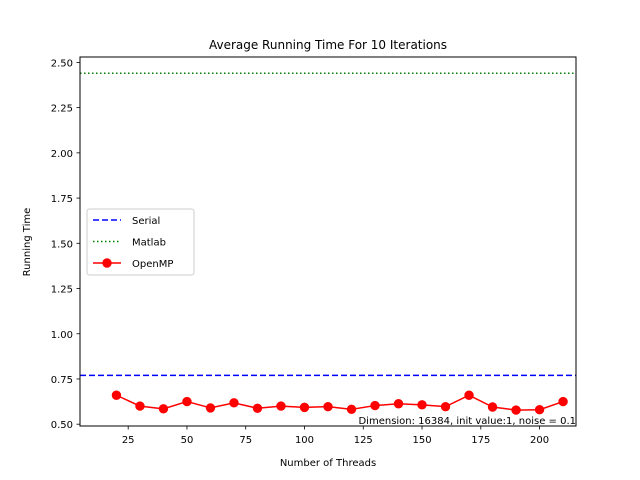  I want to click on legend-label-serial: Serial, so click(146, 221).